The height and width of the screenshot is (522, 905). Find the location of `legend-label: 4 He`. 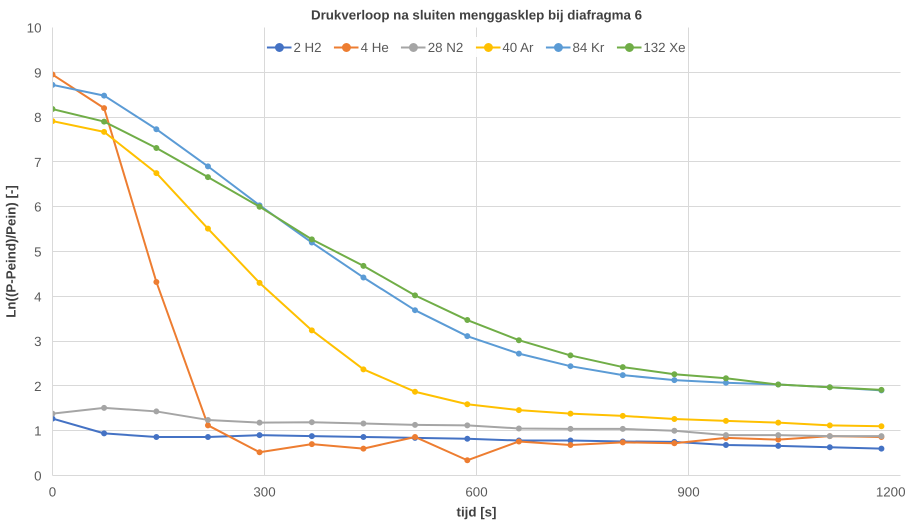

legend-label: 4 He is located at coordinates (374, 47).